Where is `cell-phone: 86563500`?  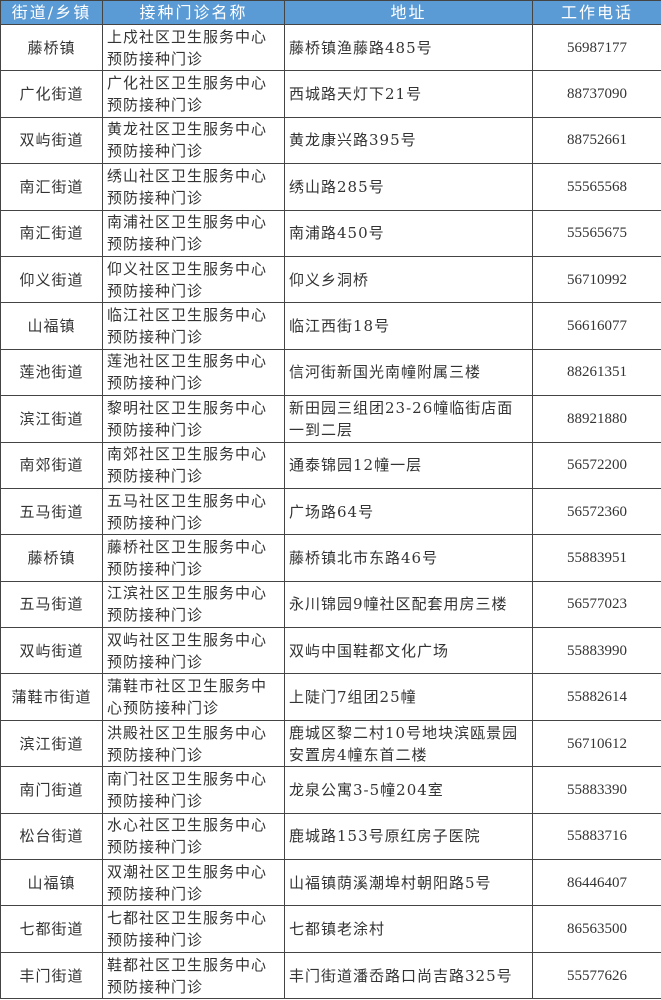
cell-phone: 86563500 is located at coordinates (596, 929).